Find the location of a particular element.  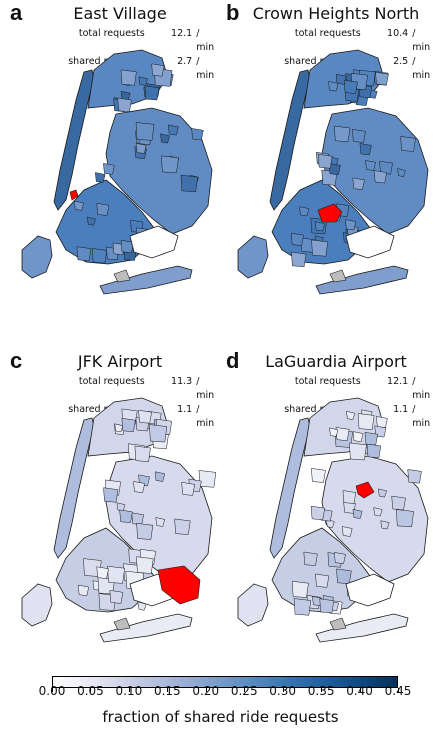

colorbar-gradient is located at coordinates (225, 682).